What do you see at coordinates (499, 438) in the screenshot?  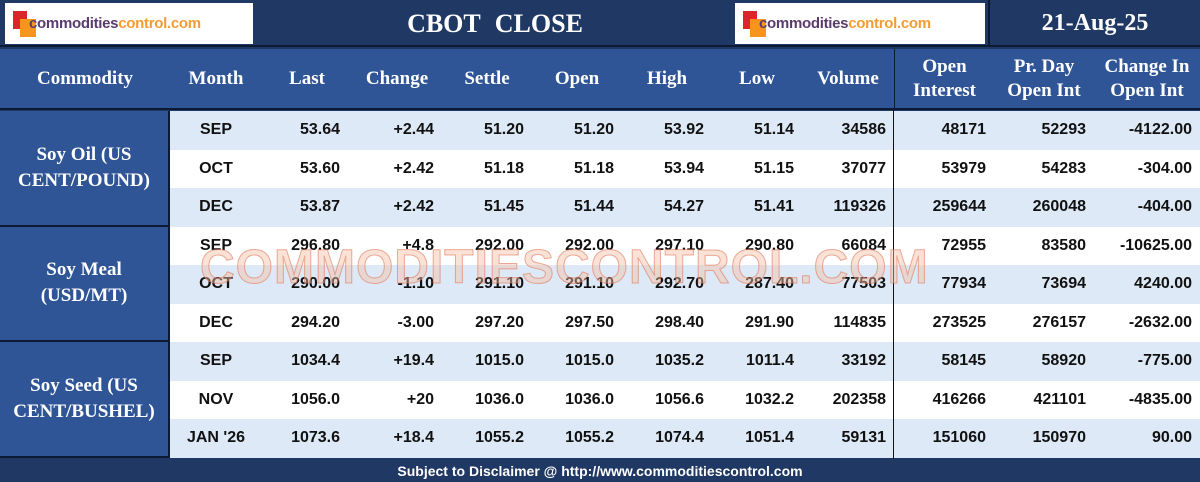 I see `cell-settle: 1055.2` at bounding box center [499, 438].